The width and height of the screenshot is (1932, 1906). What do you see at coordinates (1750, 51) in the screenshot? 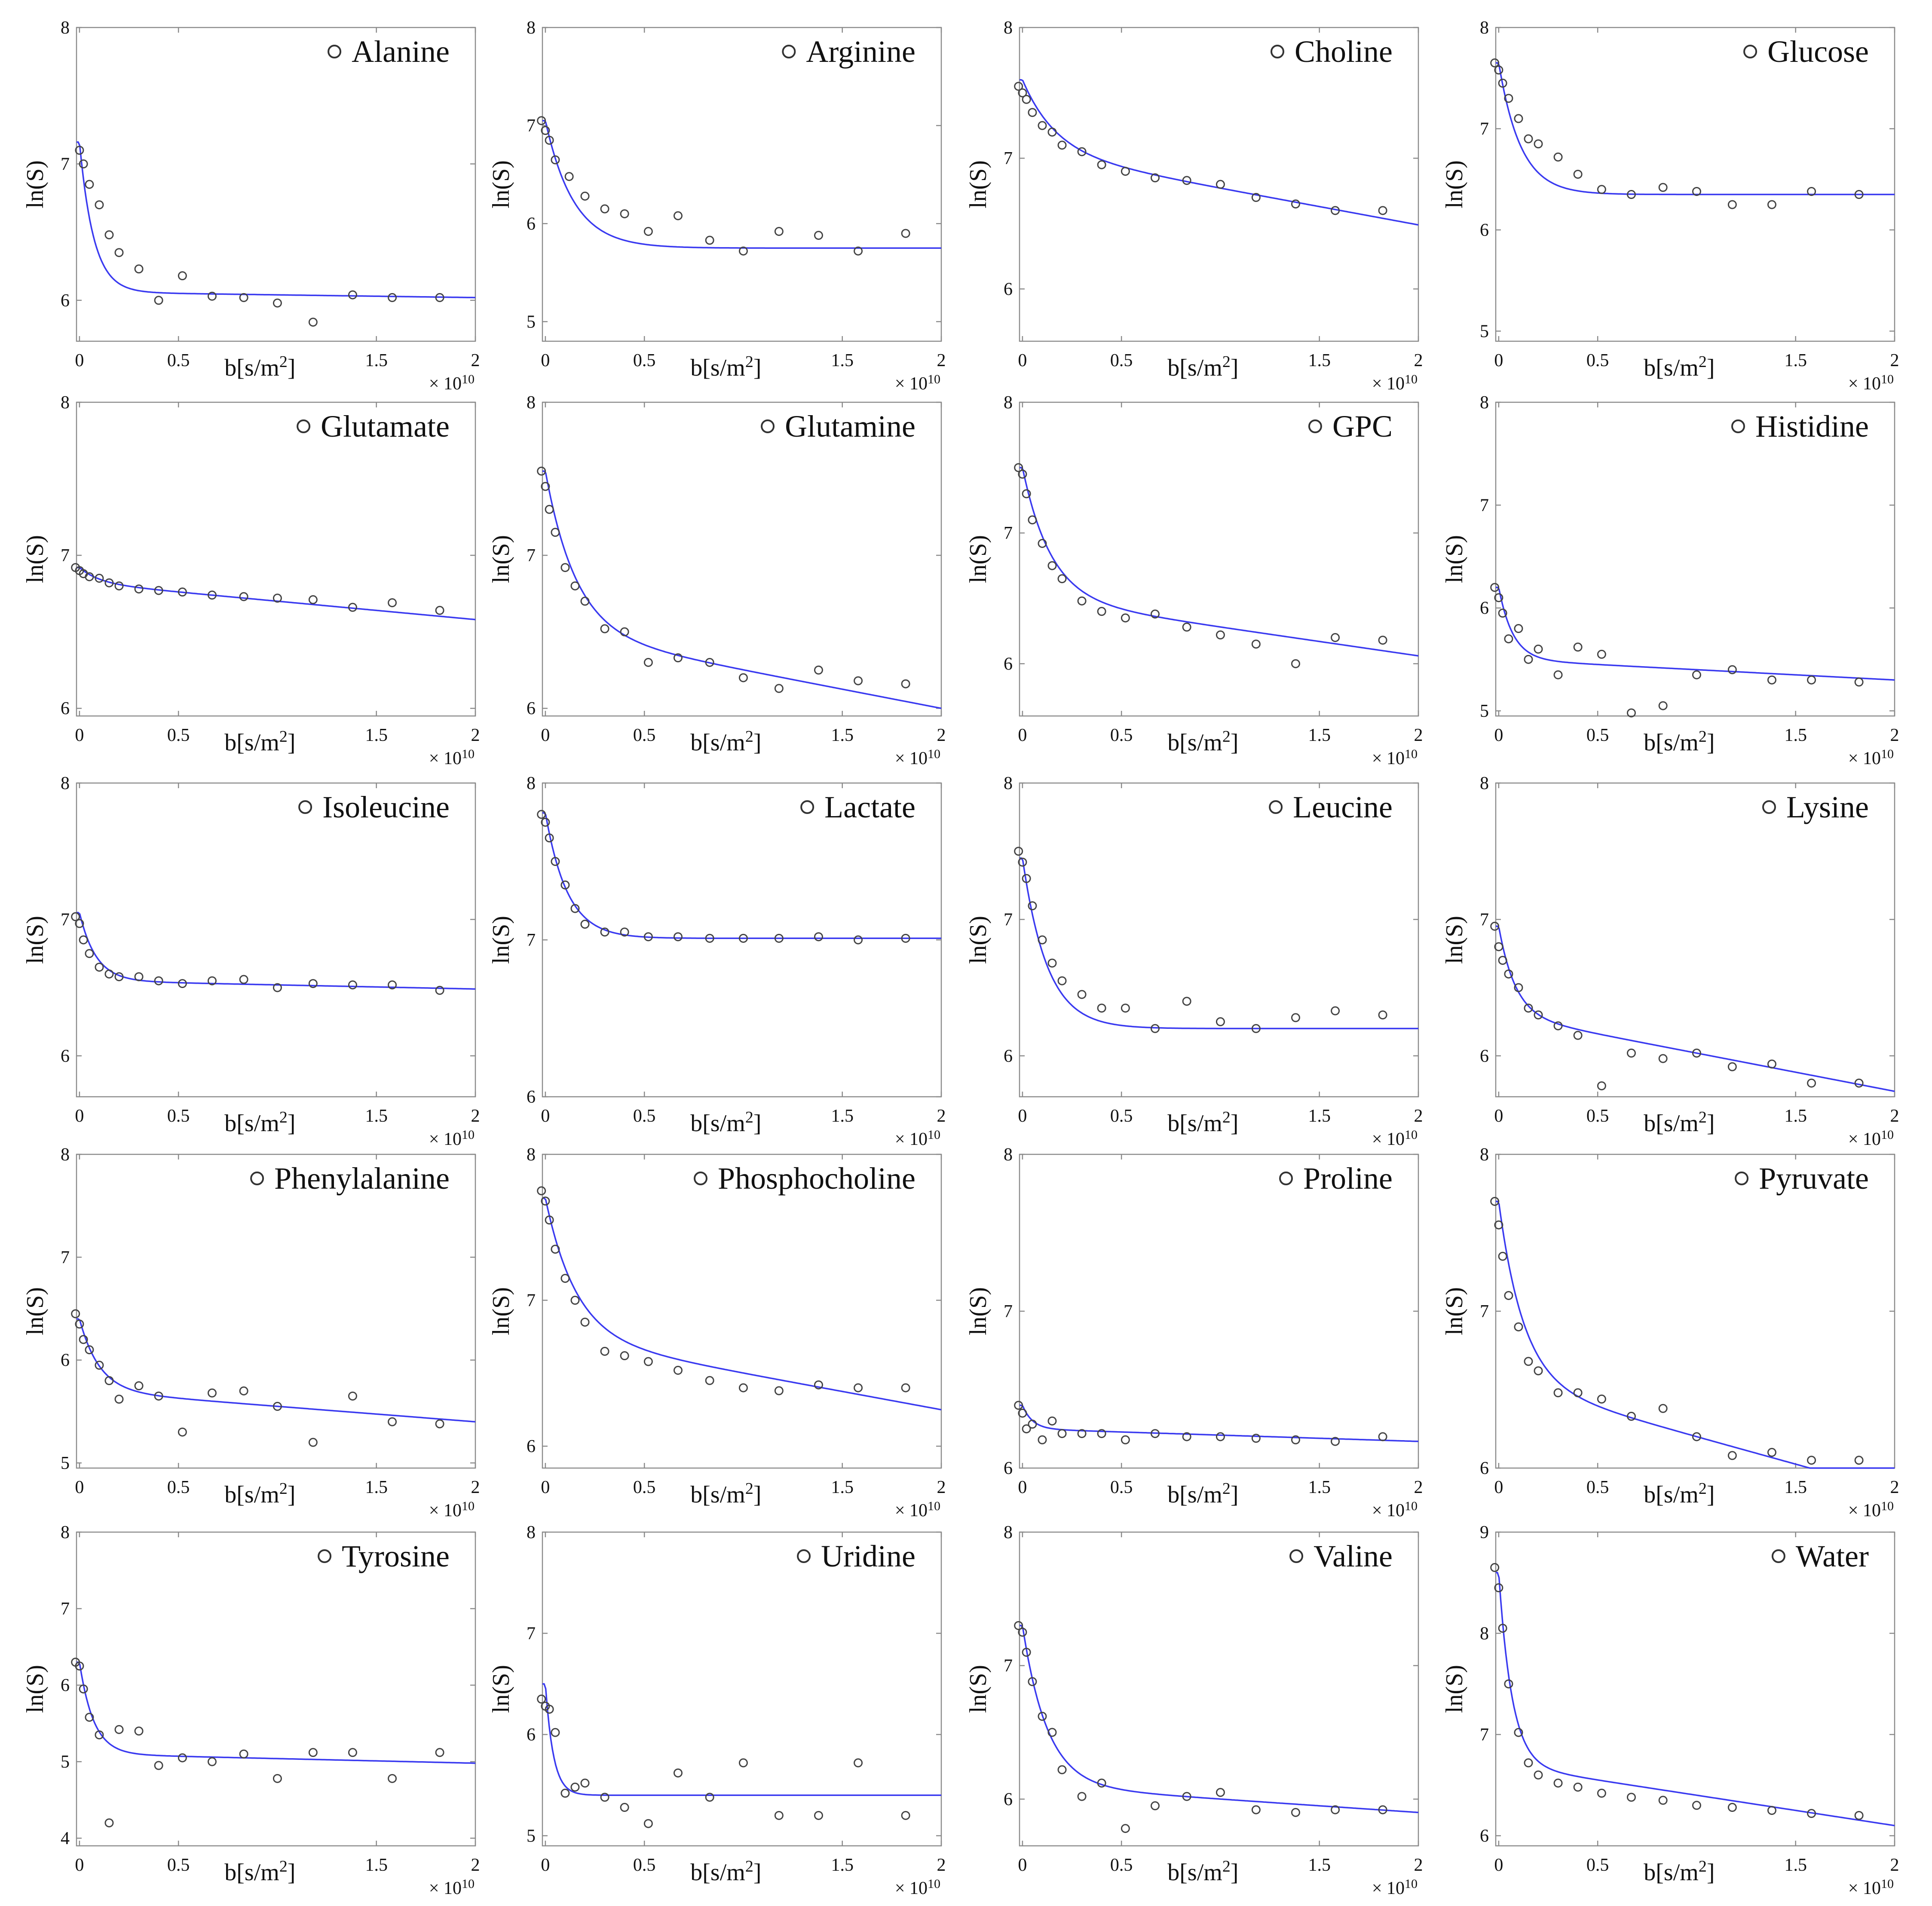
I see `legend-marker-icon` at bounding box center [1750, 51].